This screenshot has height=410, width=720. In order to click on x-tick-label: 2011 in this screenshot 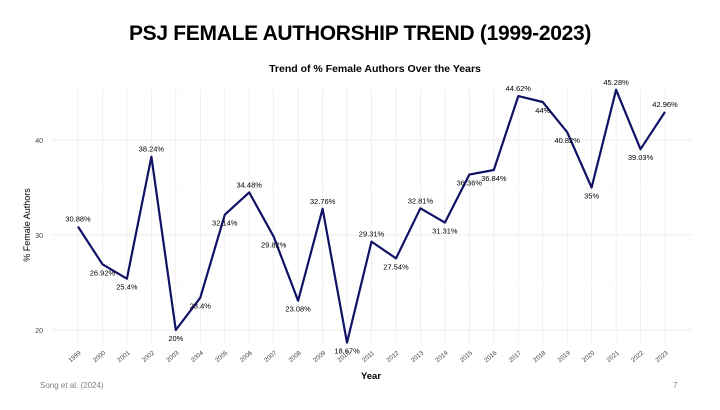, I will do `click(368, 356)`.